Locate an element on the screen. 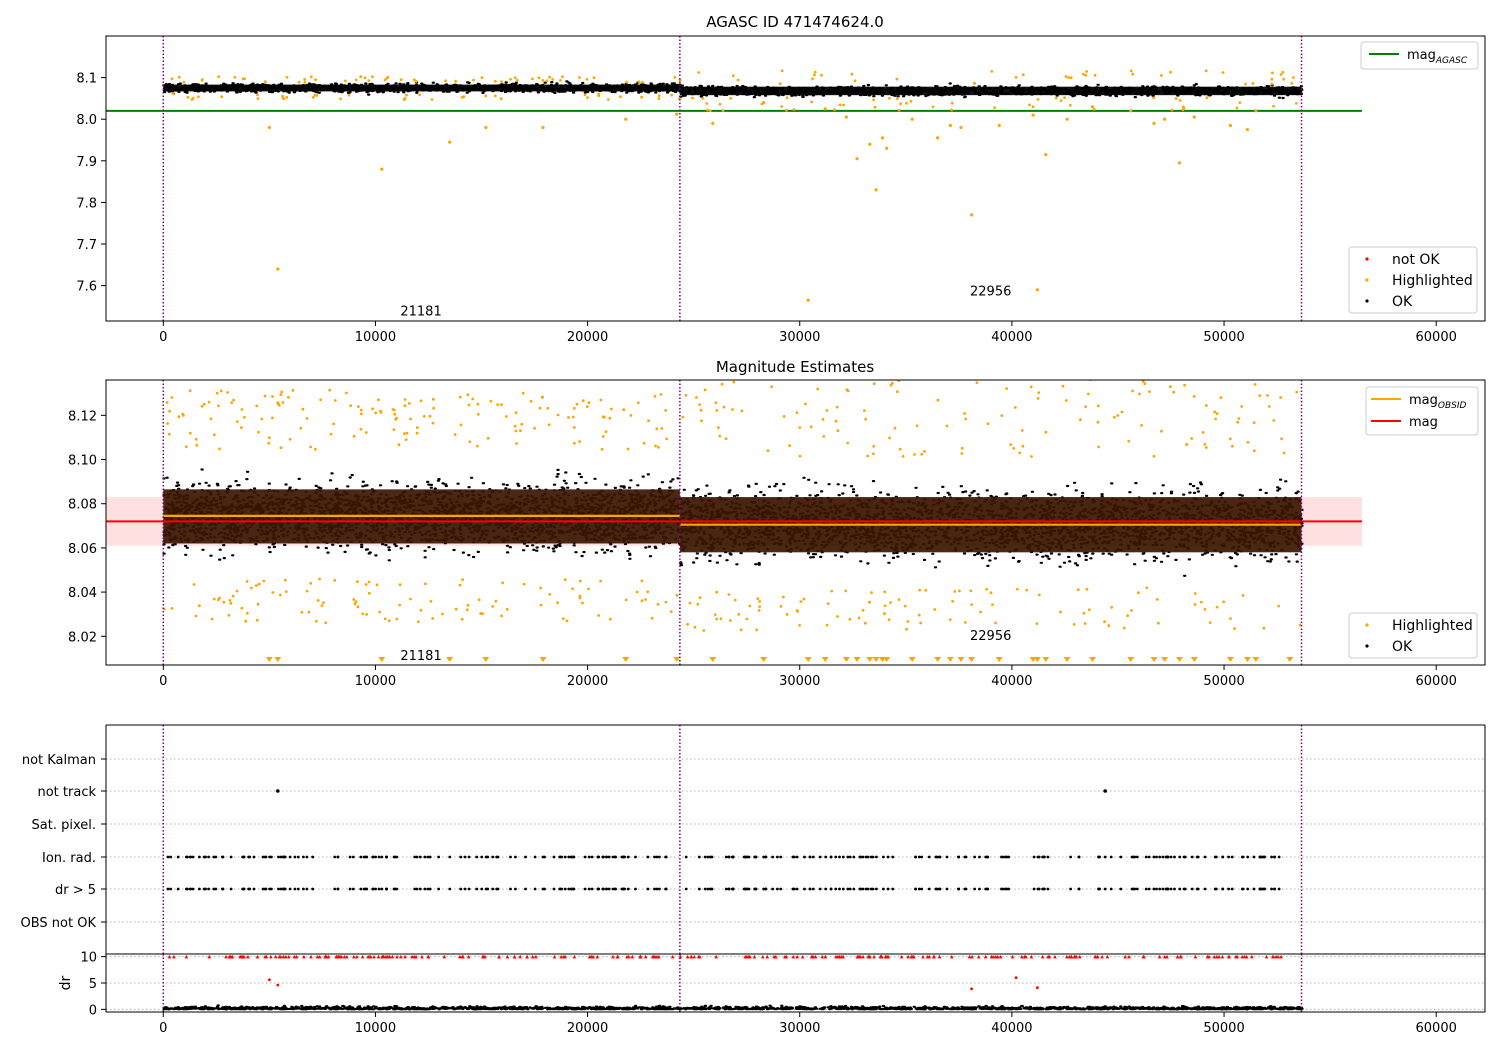 The width and height of the screenshot is (1500, 1050). flags-gridlines is located at coordinates (795, 840).